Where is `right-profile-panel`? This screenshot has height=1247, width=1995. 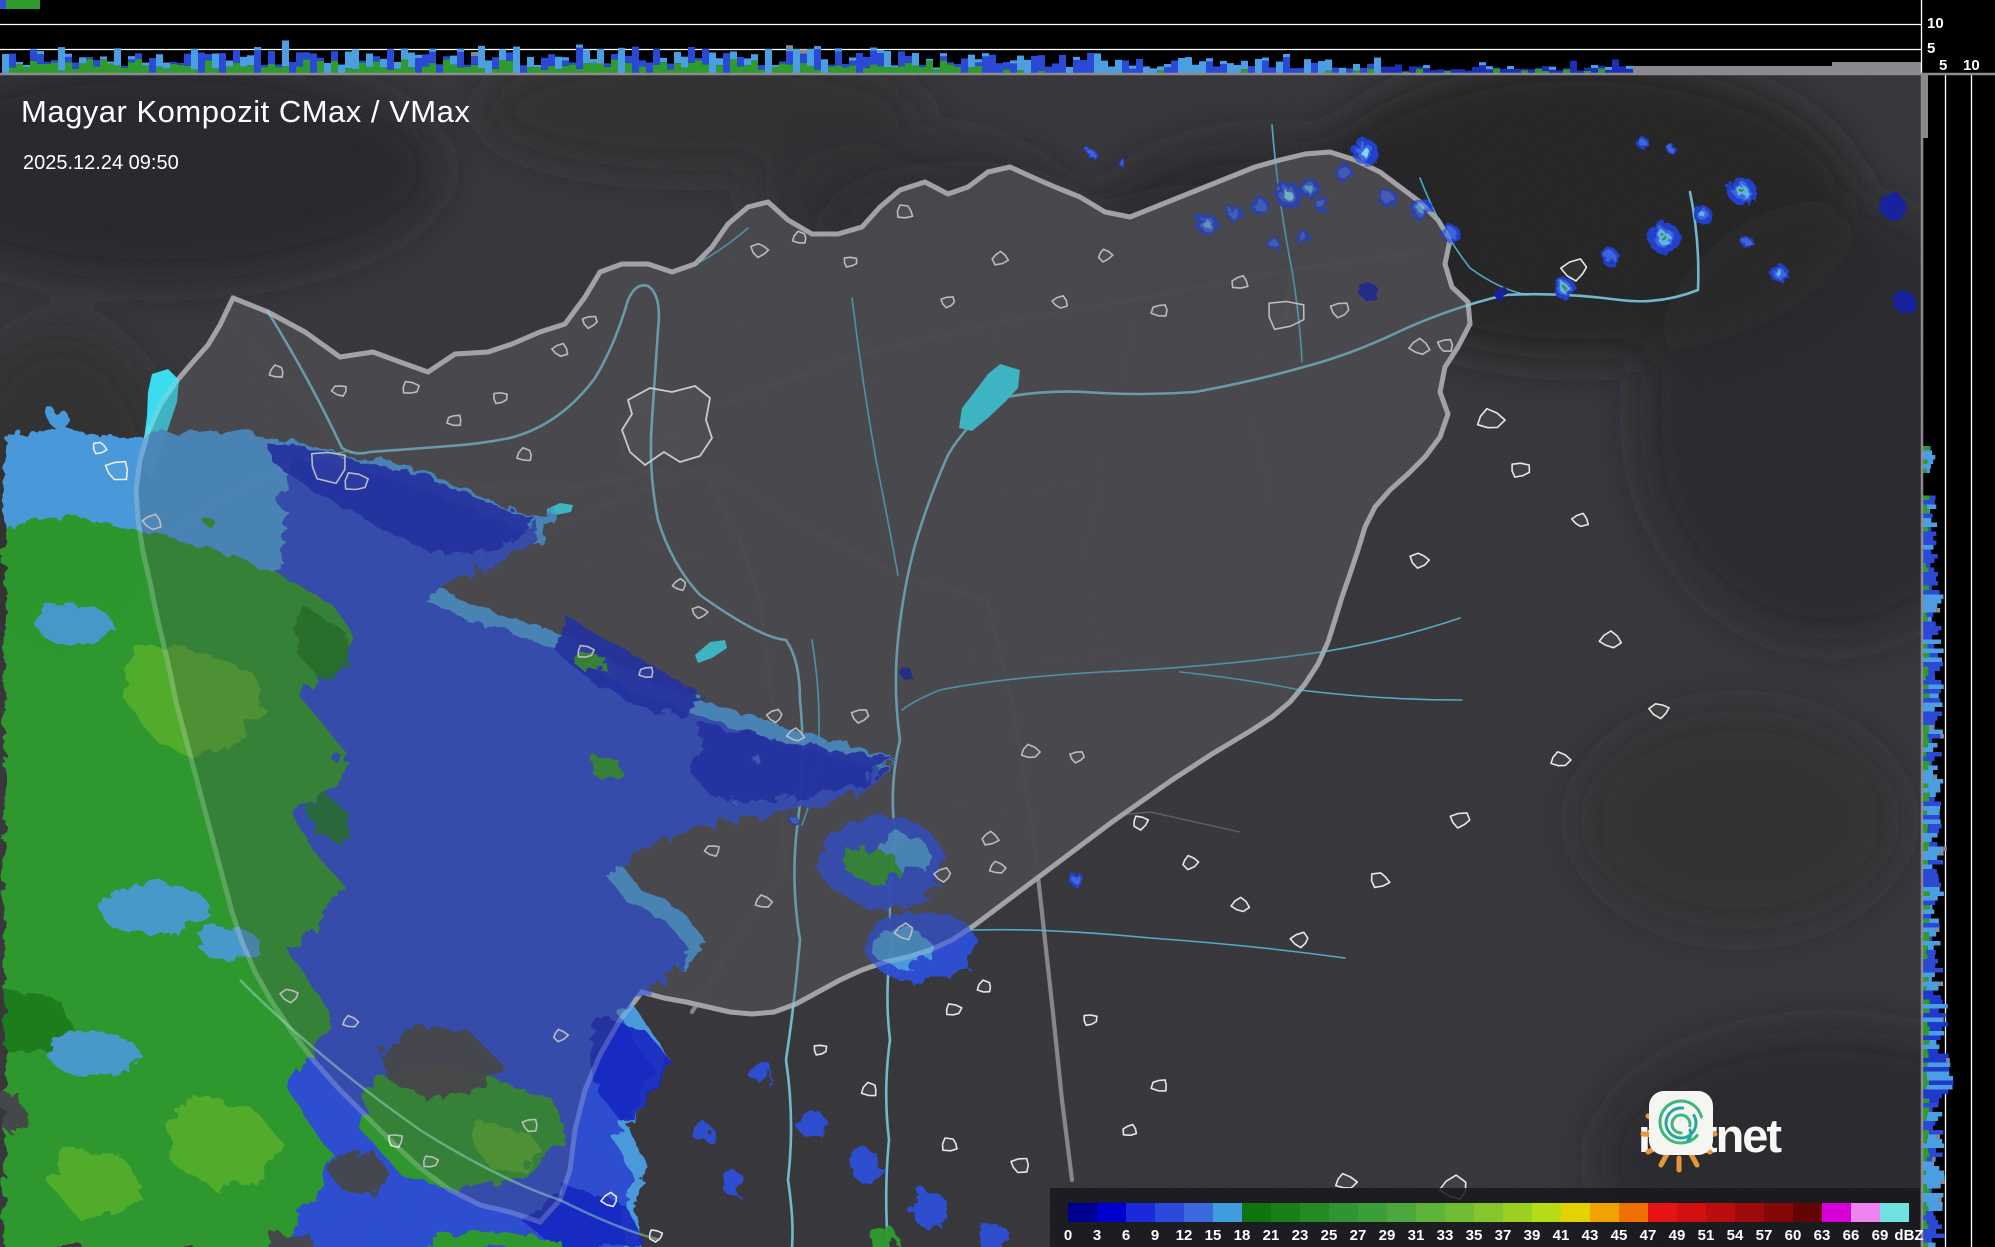
right-profile-panel is located at coordinates (1957, 623).